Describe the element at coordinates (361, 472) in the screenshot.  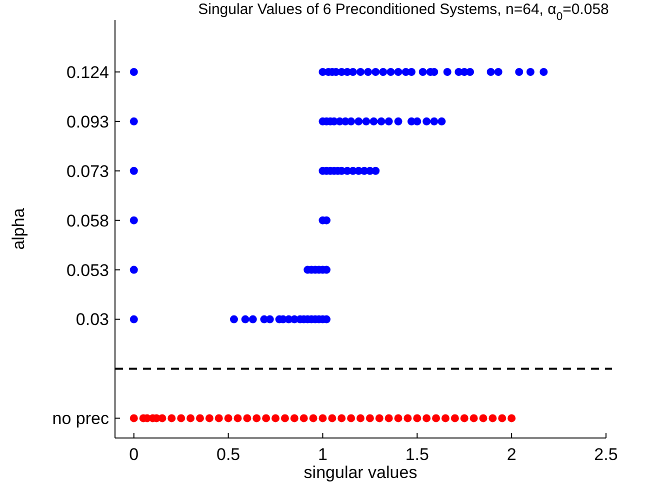
I see `x-axis-title: singular values` at that location.